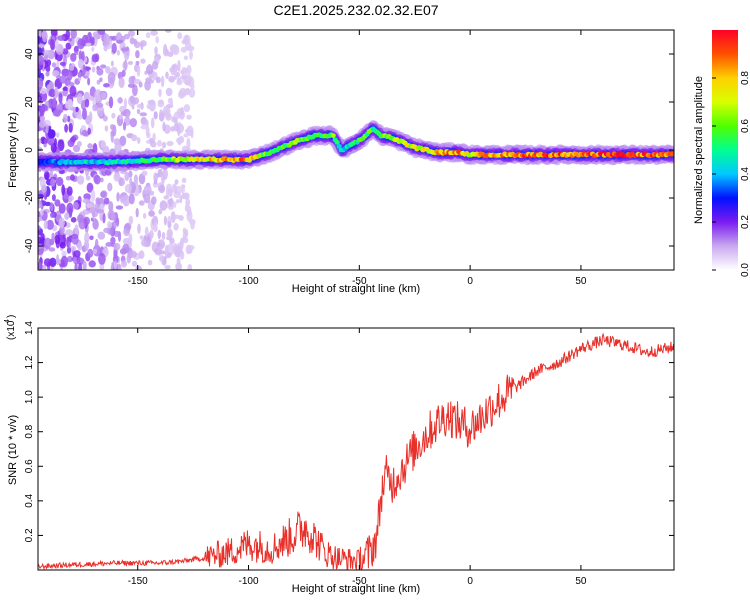 This screenshot has width=750, height=600. What do you see at coordinates (29, 102) in the screenshot?
I see `y-tick-label: 20` at bounding box center [29, 102].